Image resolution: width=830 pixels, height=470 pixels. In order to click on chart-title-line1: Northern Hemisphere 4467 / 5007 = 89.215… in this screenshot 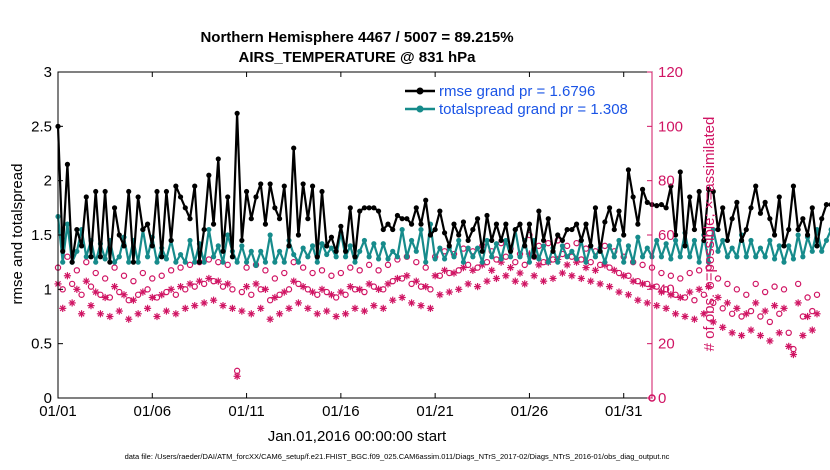, I will do `click(356, 37)`.